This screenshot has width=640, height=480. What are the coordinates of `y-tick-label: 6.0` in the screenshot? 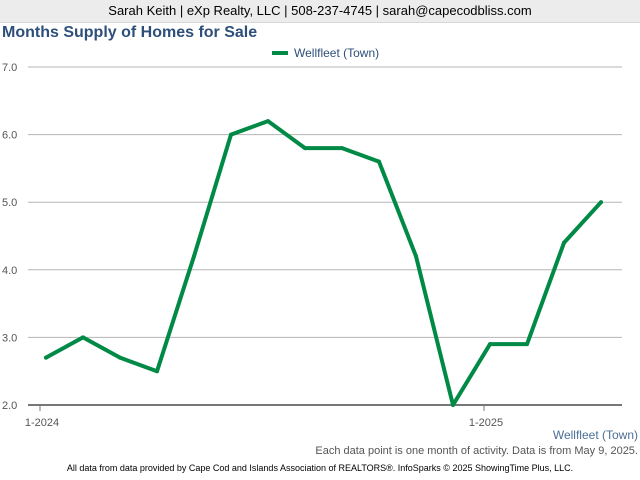 It's located at (9, 136).